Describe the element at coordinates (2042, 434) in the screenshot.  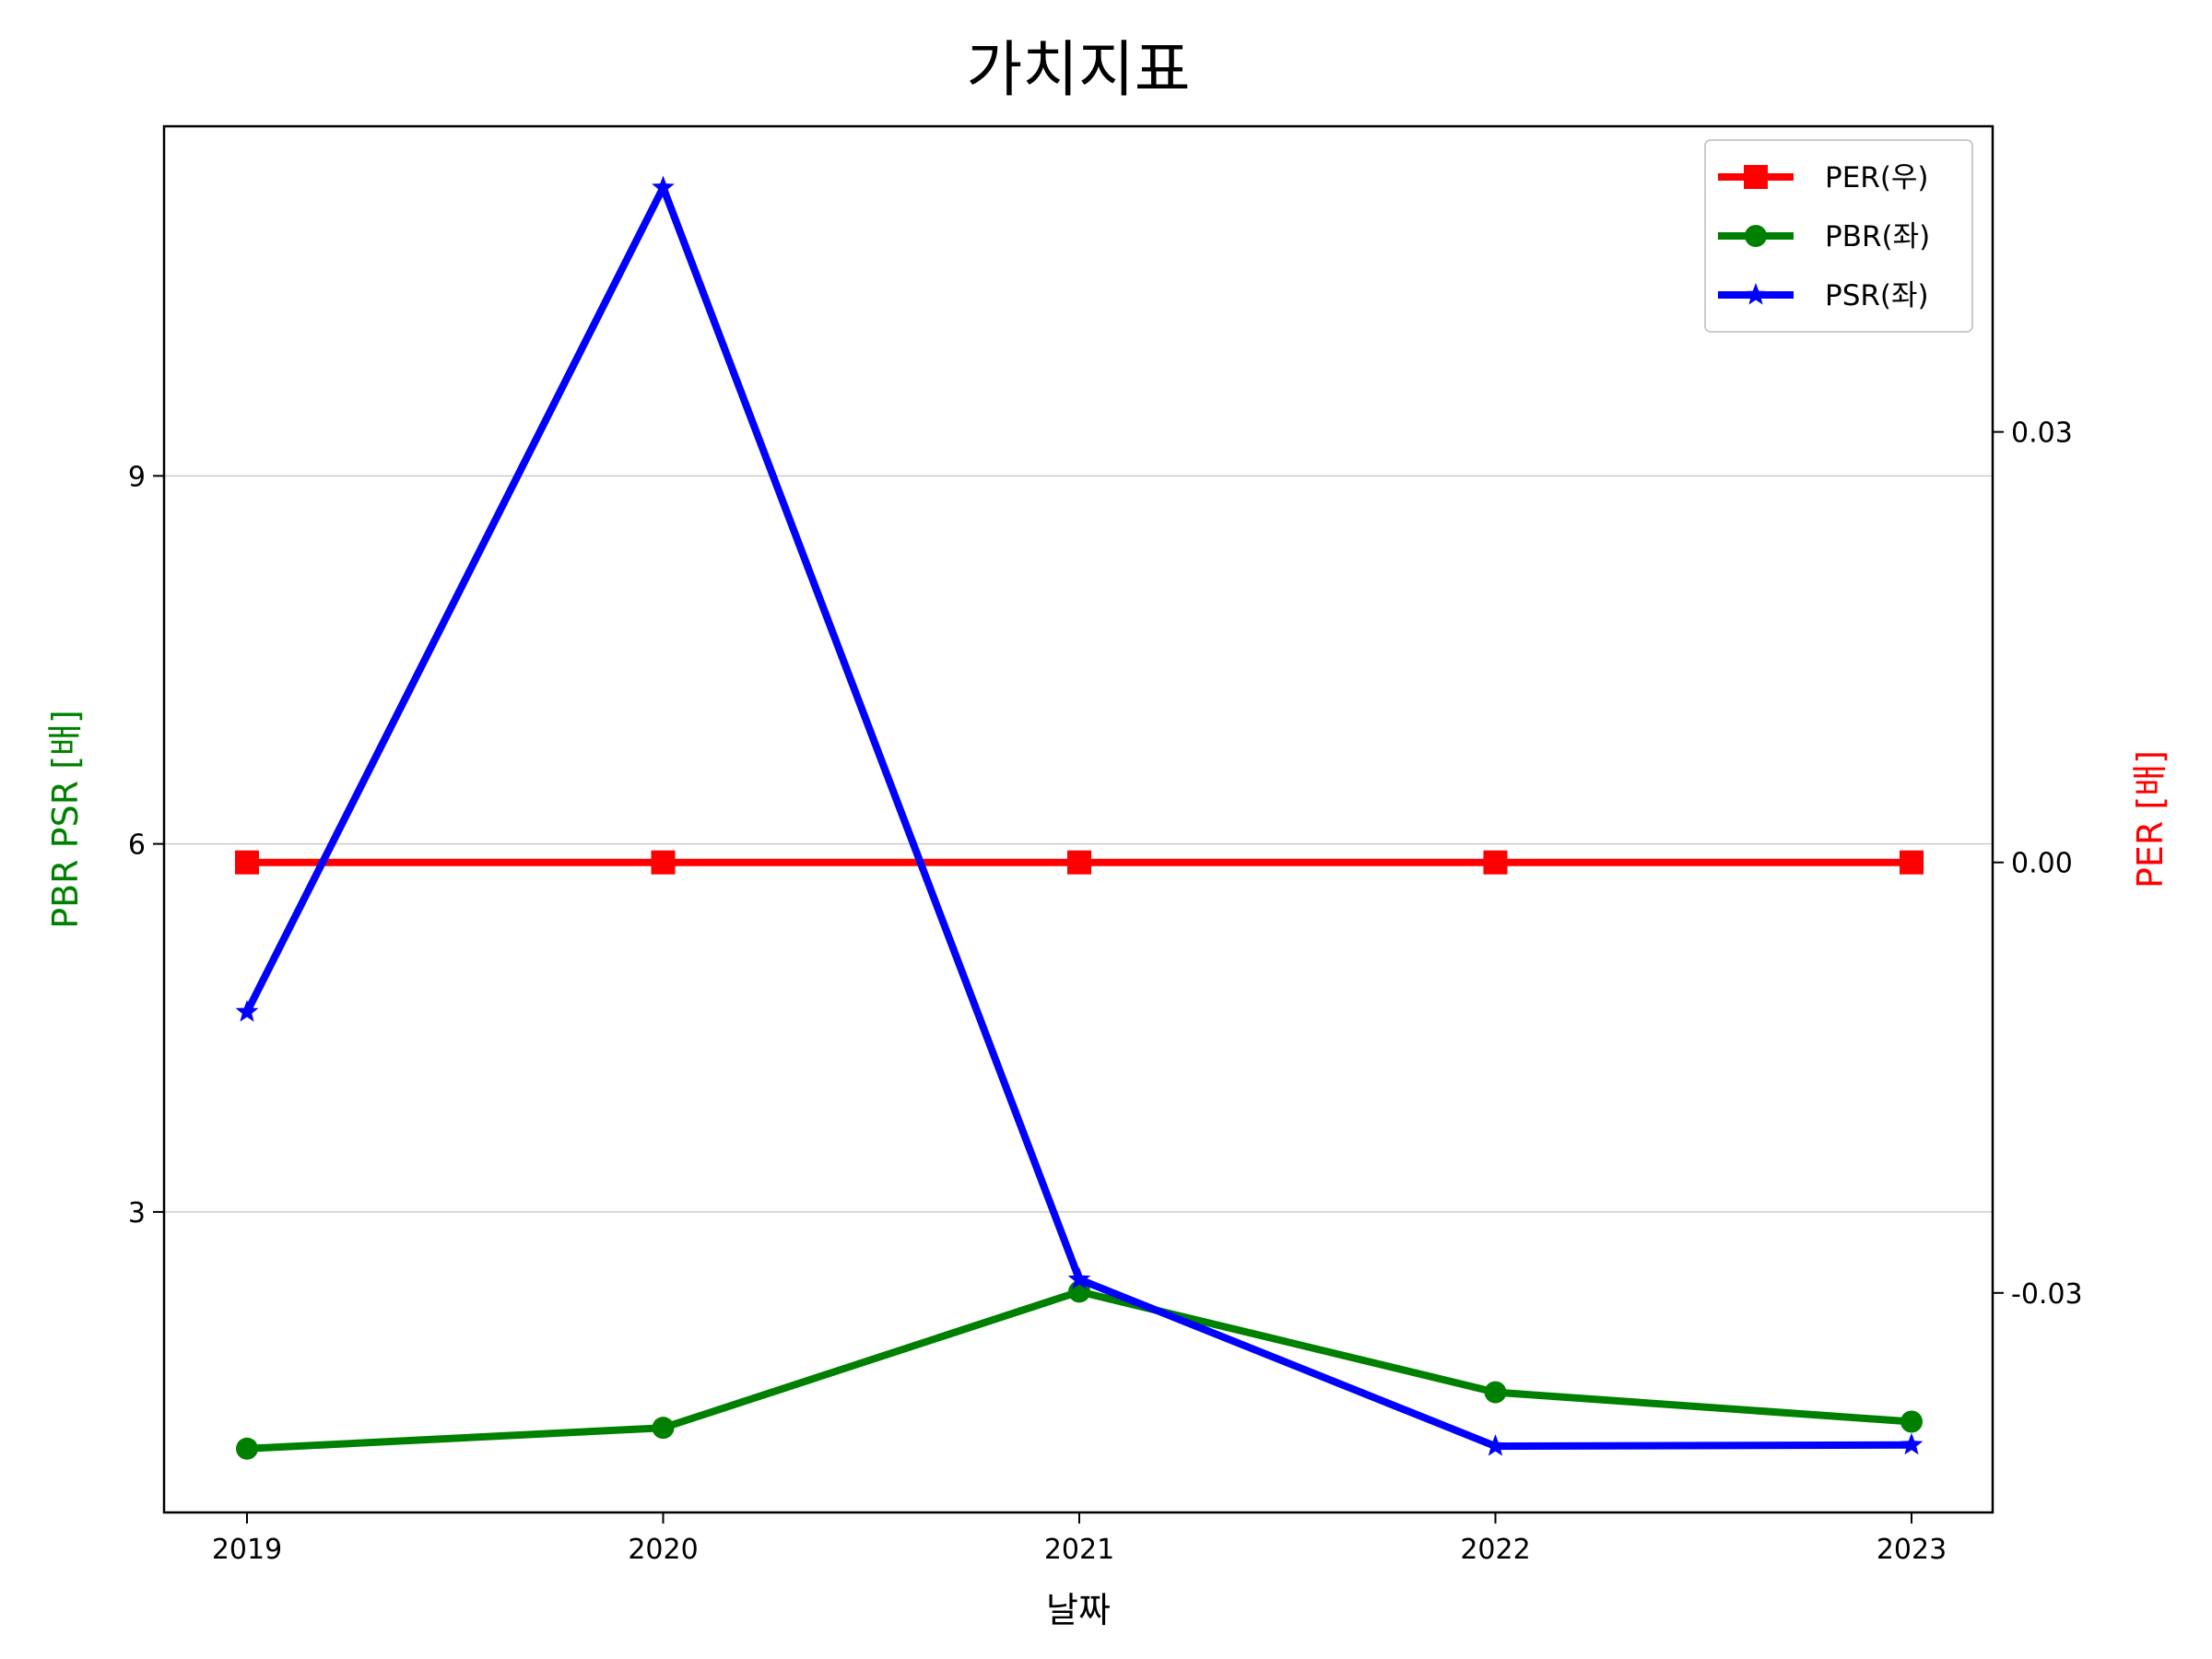
I see `right-tick-label: 0.03` at that location.